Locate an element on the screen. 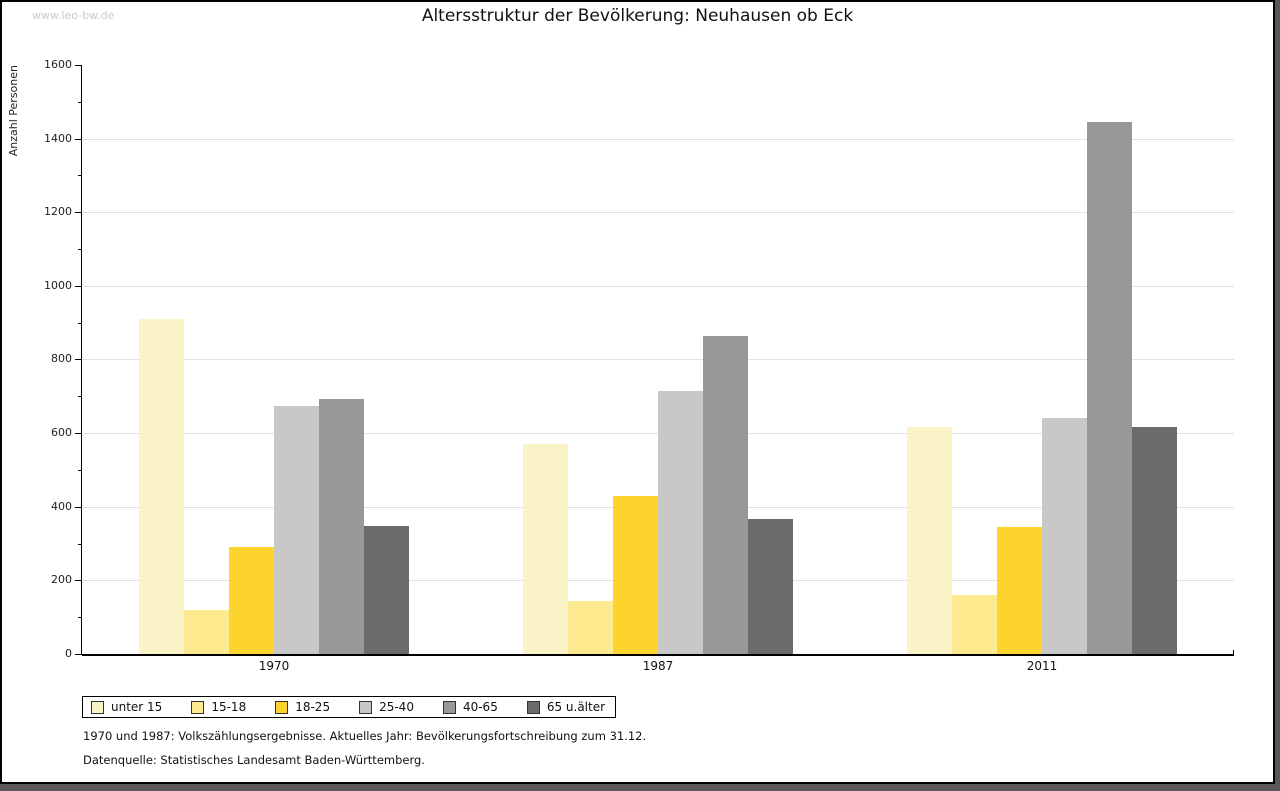 This screenshot has height=791, width=1280. legend-label: 65 u.älter is located at coordinates (576, 707).